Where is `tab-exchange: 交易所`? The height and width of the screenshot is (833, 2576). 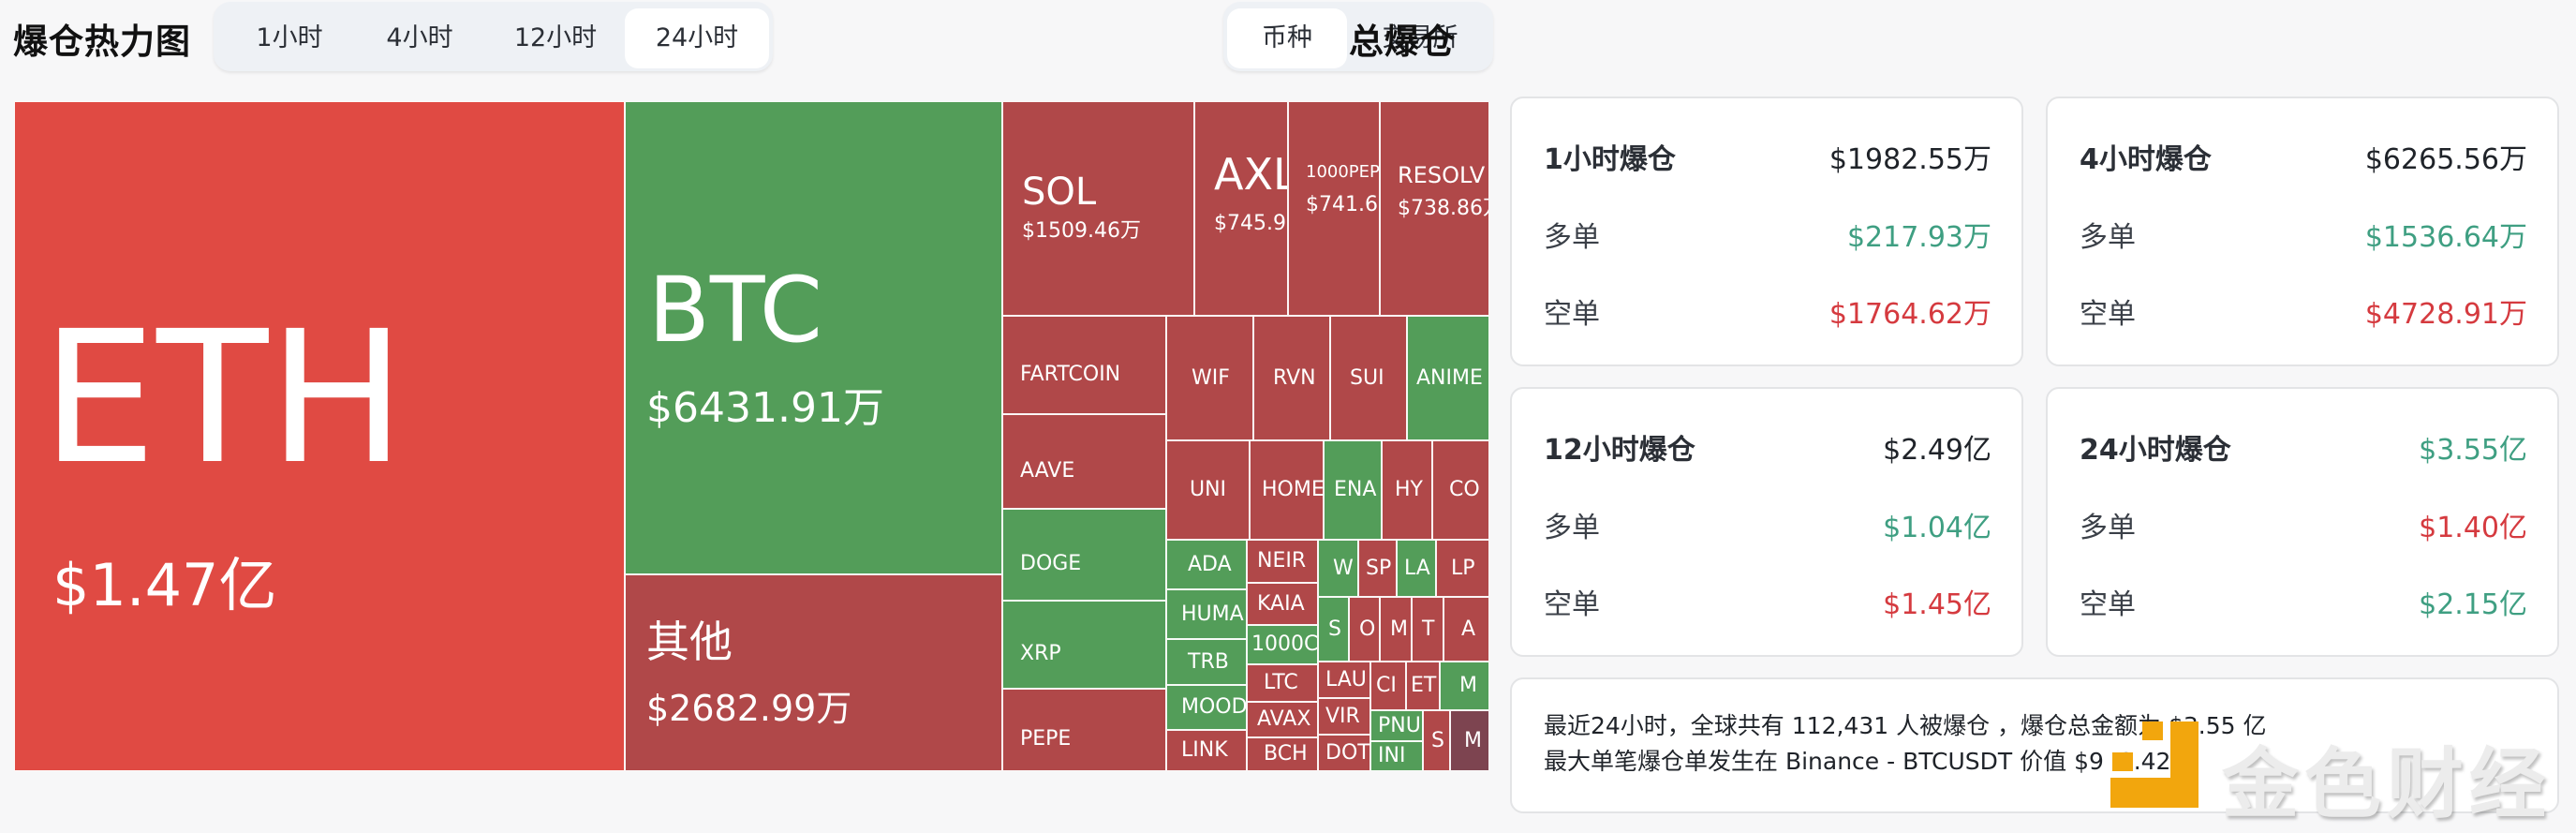
tab-exchange: 交易所 is located at coordinates (1420, 37).